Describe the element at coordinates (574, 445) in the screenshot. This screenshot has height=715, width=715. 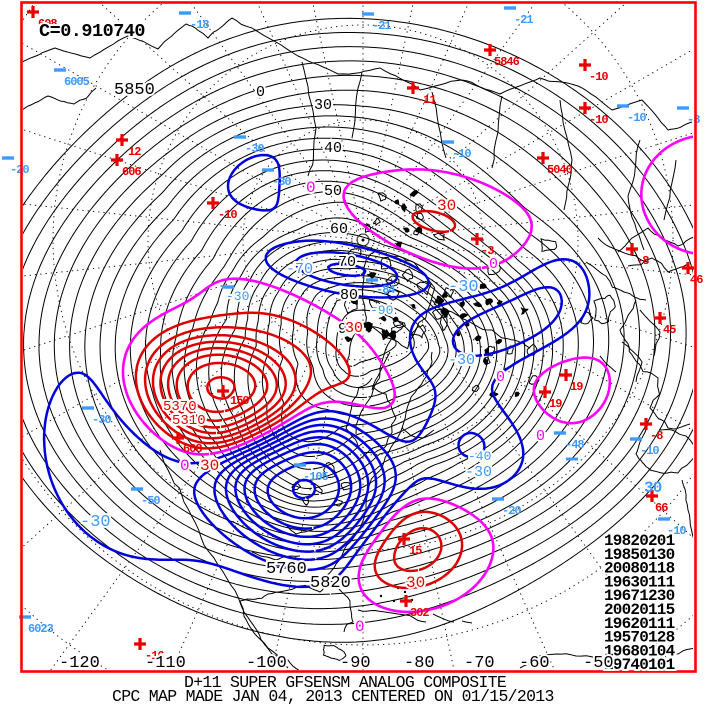
I see `svg-text: -48` at that location.